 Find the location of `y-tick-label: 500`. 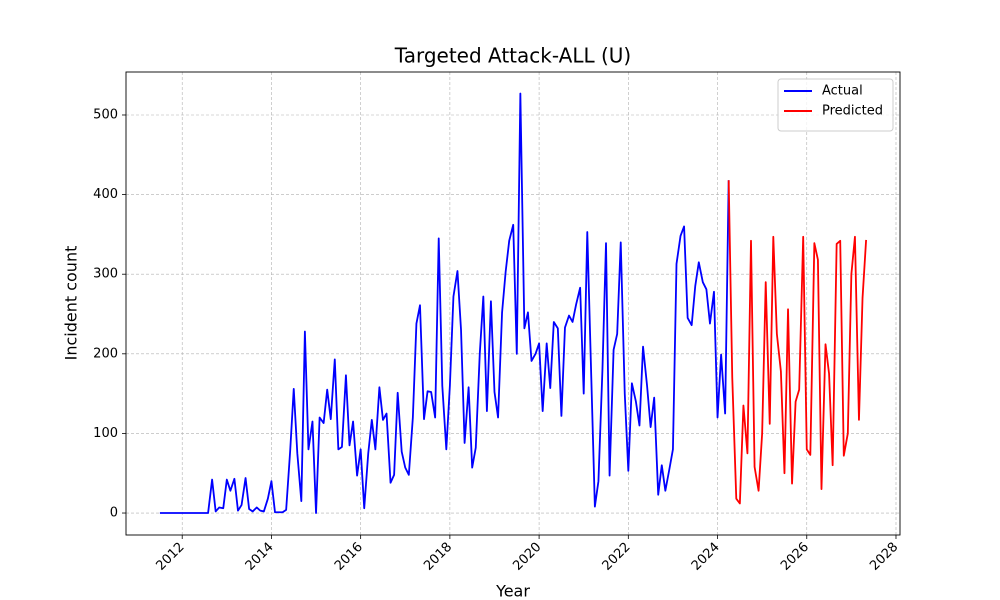

y-tick-label: 500 is located at coordinates (105, 114).